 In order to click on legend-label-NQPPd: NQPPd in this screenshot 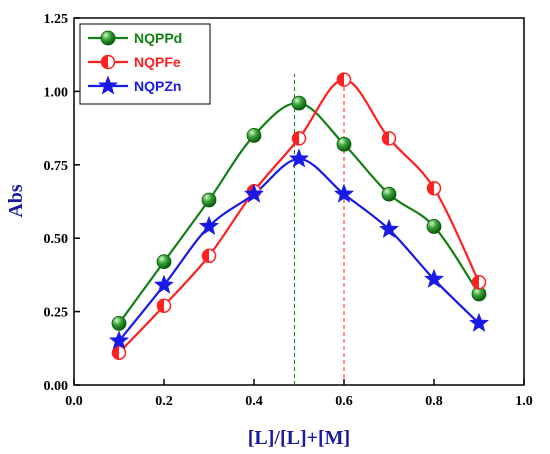, I will do `click(158, 38)`.